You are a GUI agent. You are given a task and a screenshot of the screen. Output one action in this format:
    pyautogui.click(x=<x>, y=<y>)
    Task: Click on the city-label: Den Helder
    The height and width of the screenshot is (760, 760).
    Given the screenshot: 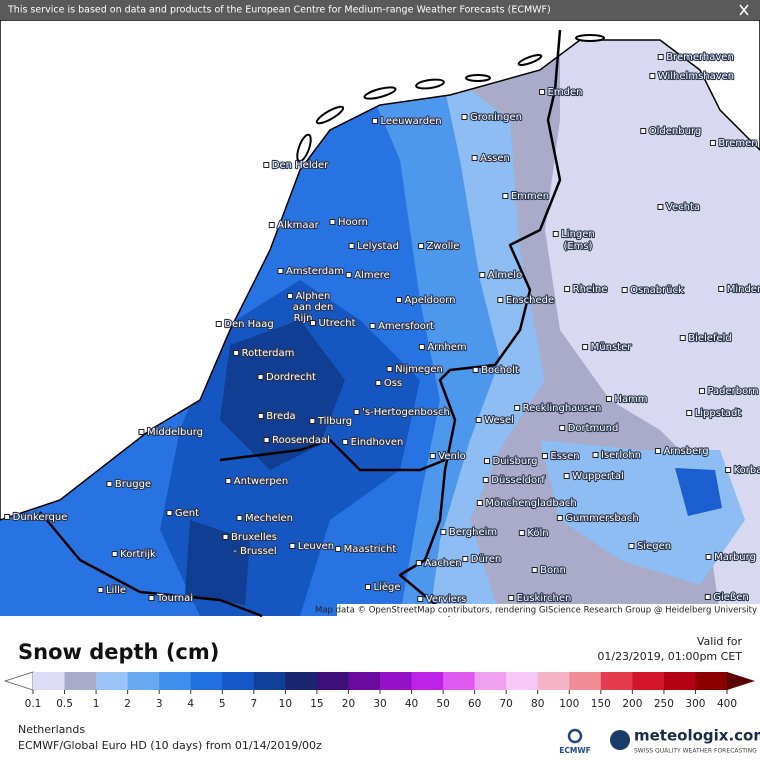 What is the action you would take?
    pyautogui.click(x=300, y=165)
    